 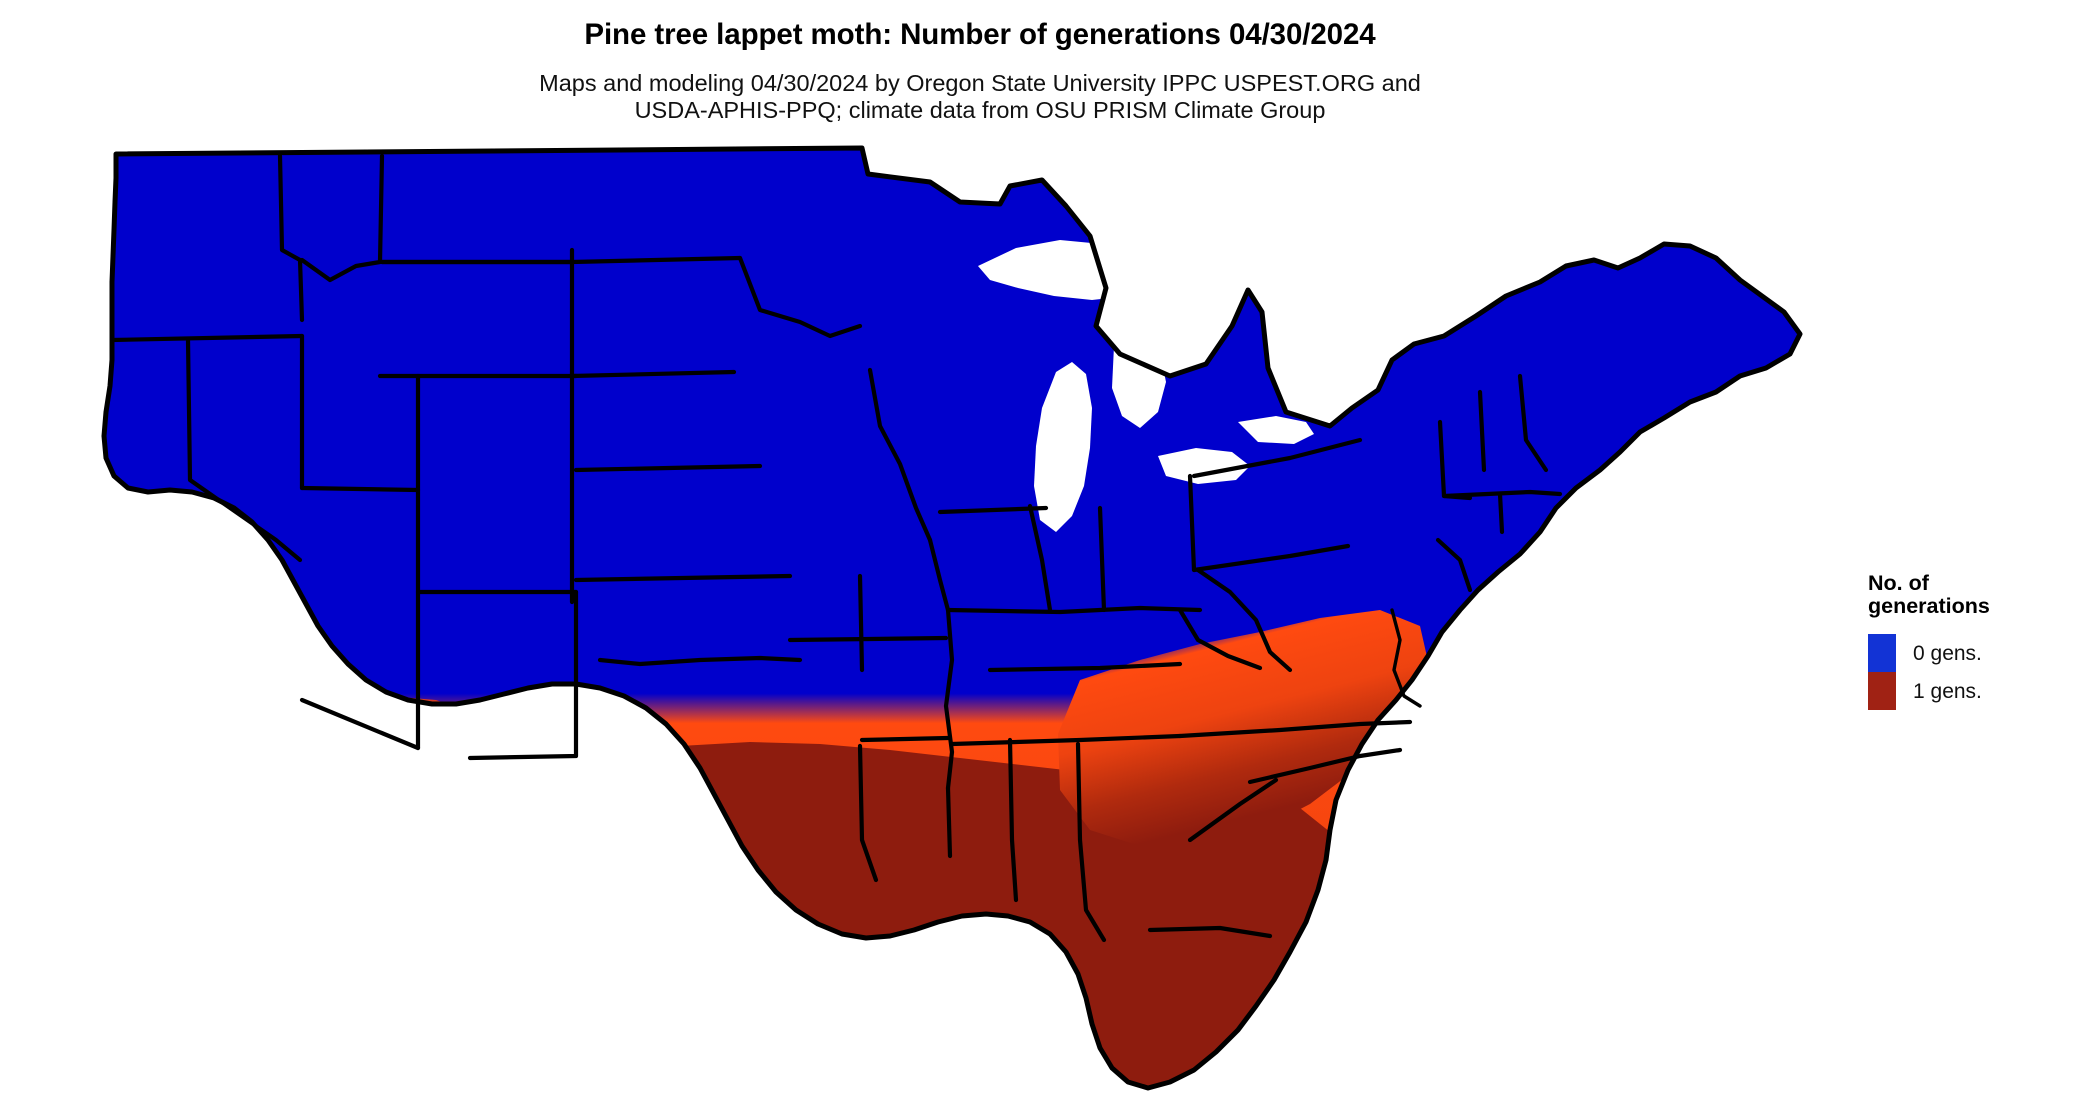 I want to click on legend-swatch-1-gens, so click(x=1882, y=691).